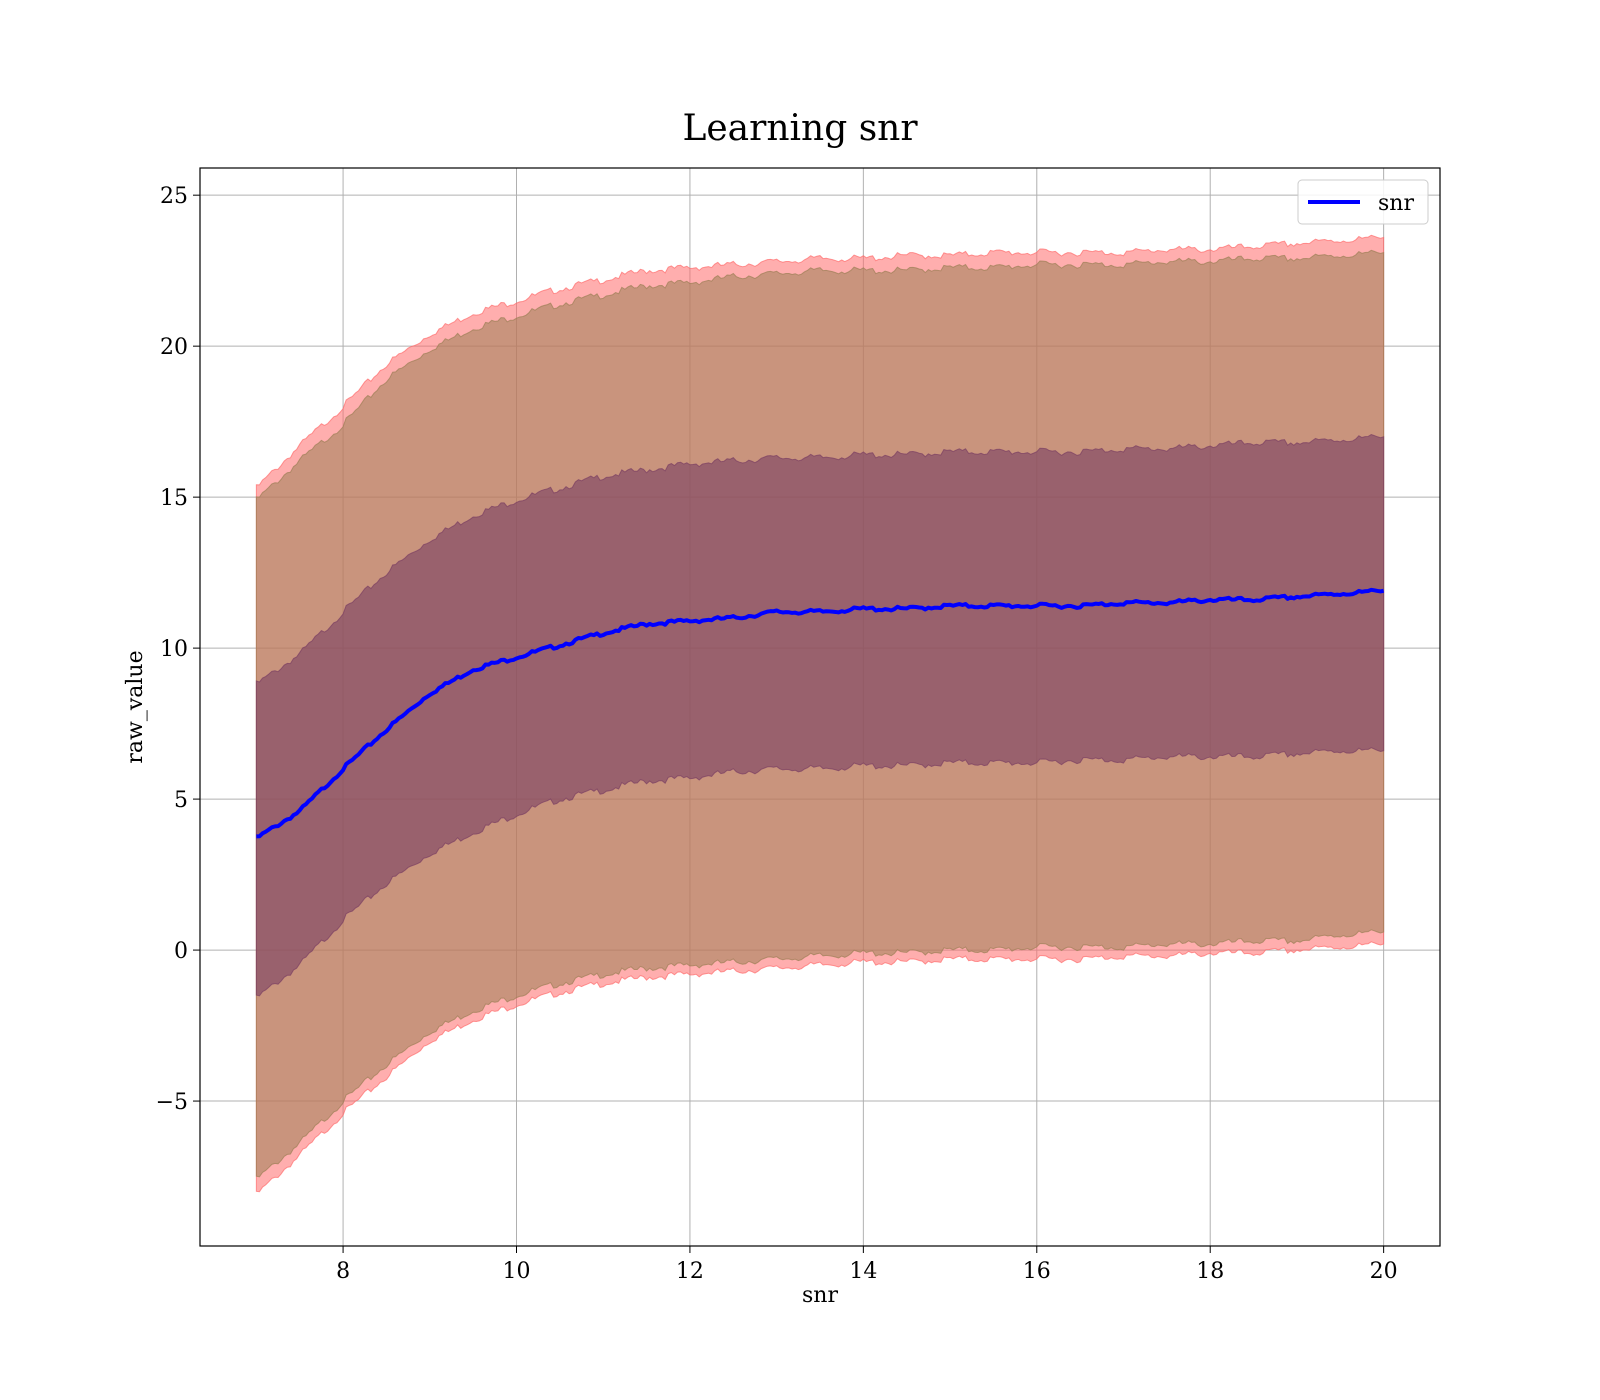 This screenshot has width=1600, height=1400. Describe the element at coordinates (1037, 1271) in the screenshot. I see `x-tick-label: 16` at that location.